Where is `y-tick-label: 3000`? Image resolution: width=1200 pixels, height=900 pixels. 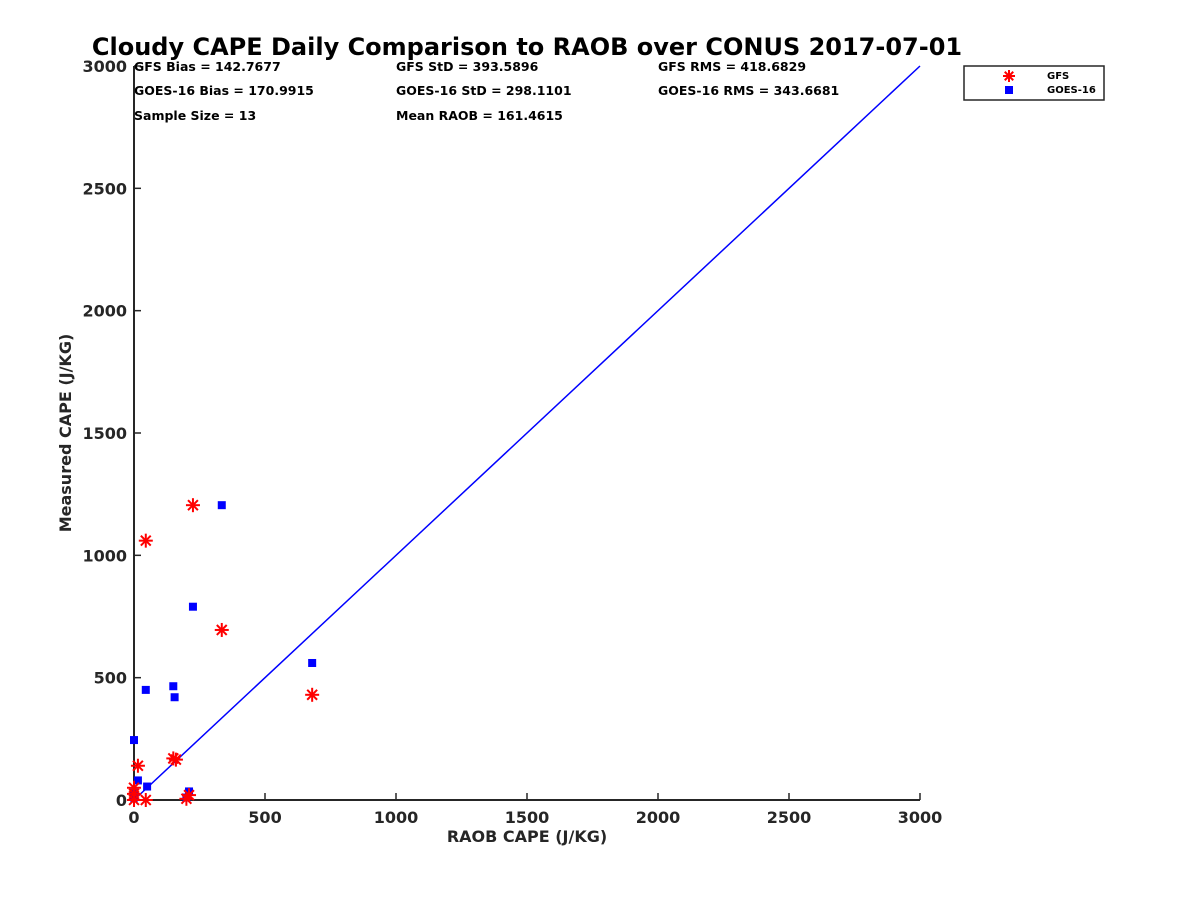 y-tick-label: 3000 is located at coordinates (104, 66).